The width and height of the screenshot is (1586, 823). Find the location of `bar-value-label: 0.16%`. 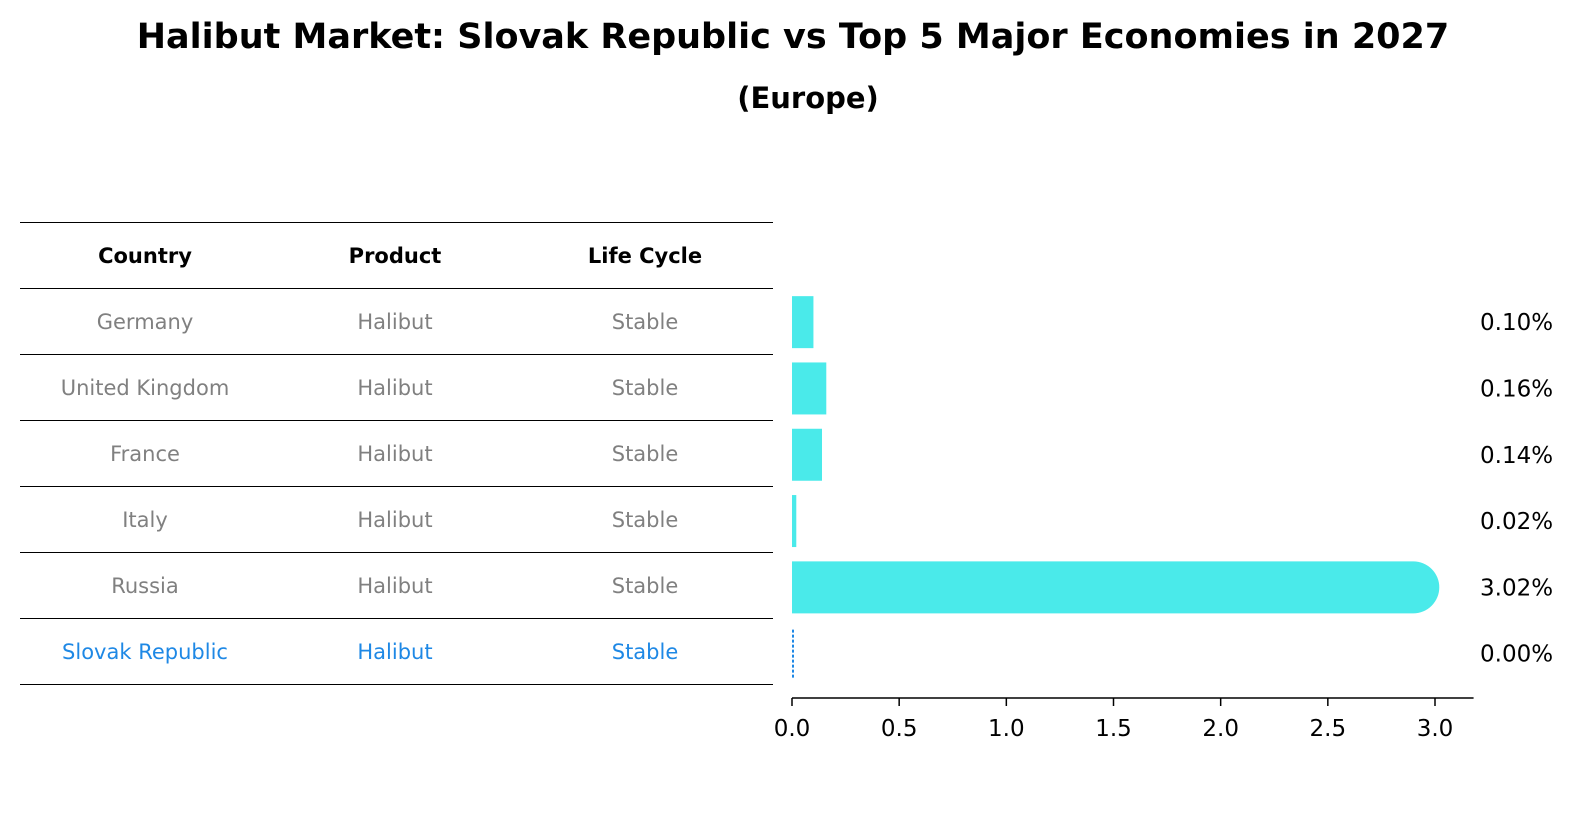

bar-value-label: 0.16% is located at coordinates (1516, 389).